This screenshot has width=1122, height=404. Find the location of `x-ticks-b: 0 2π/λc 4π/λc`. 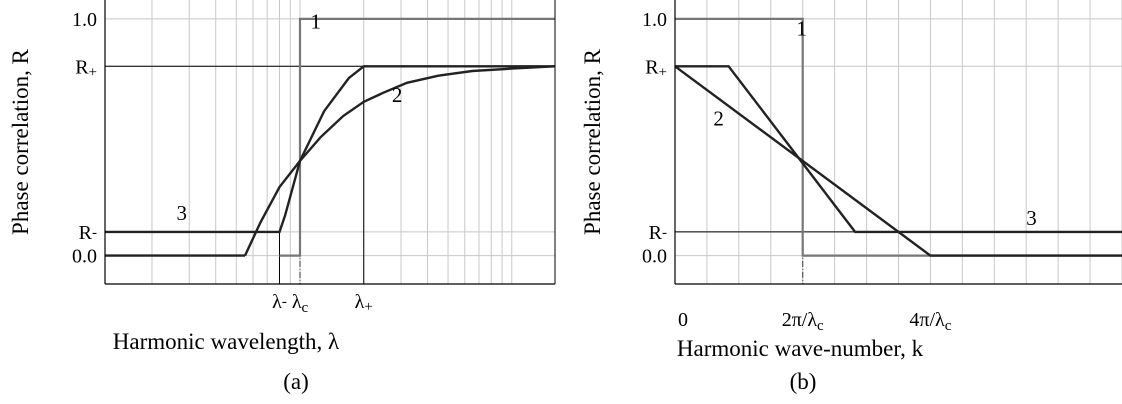

x-ticks-b: 0 2π/λc 4π/λc is located at coordinates (815, 321).